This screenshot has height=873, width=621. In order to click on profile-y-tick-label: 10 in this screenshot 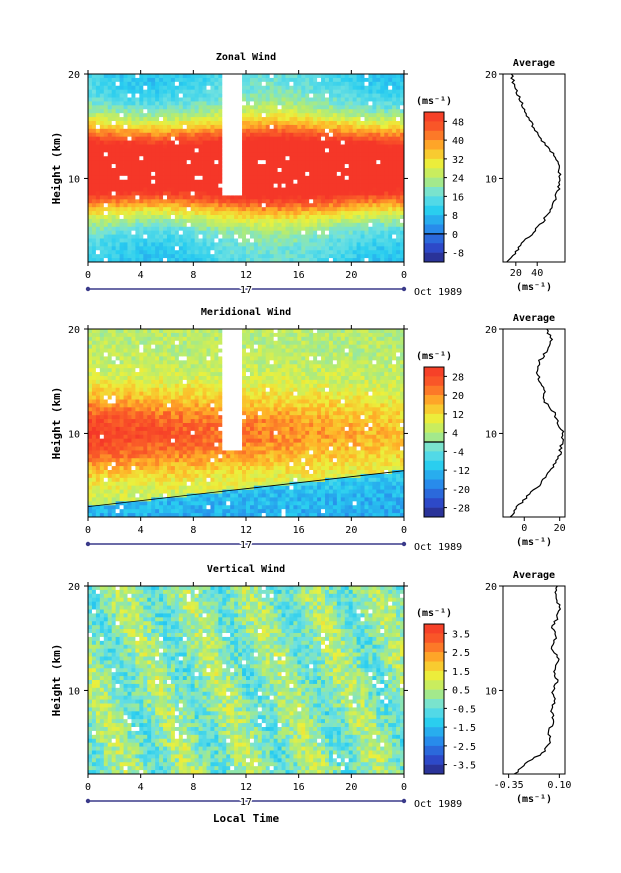, I will do `click(491, 179)`.